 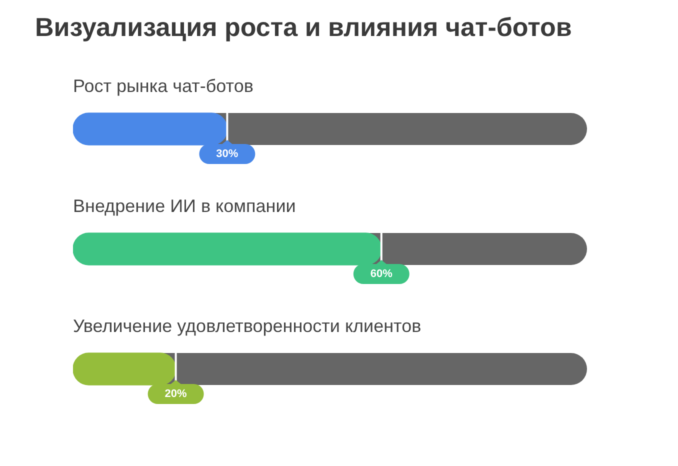 What do you see at coordinates (227, 154) in the screenshot?
I see `data-label: 30%` at bounding box center [227, 154].